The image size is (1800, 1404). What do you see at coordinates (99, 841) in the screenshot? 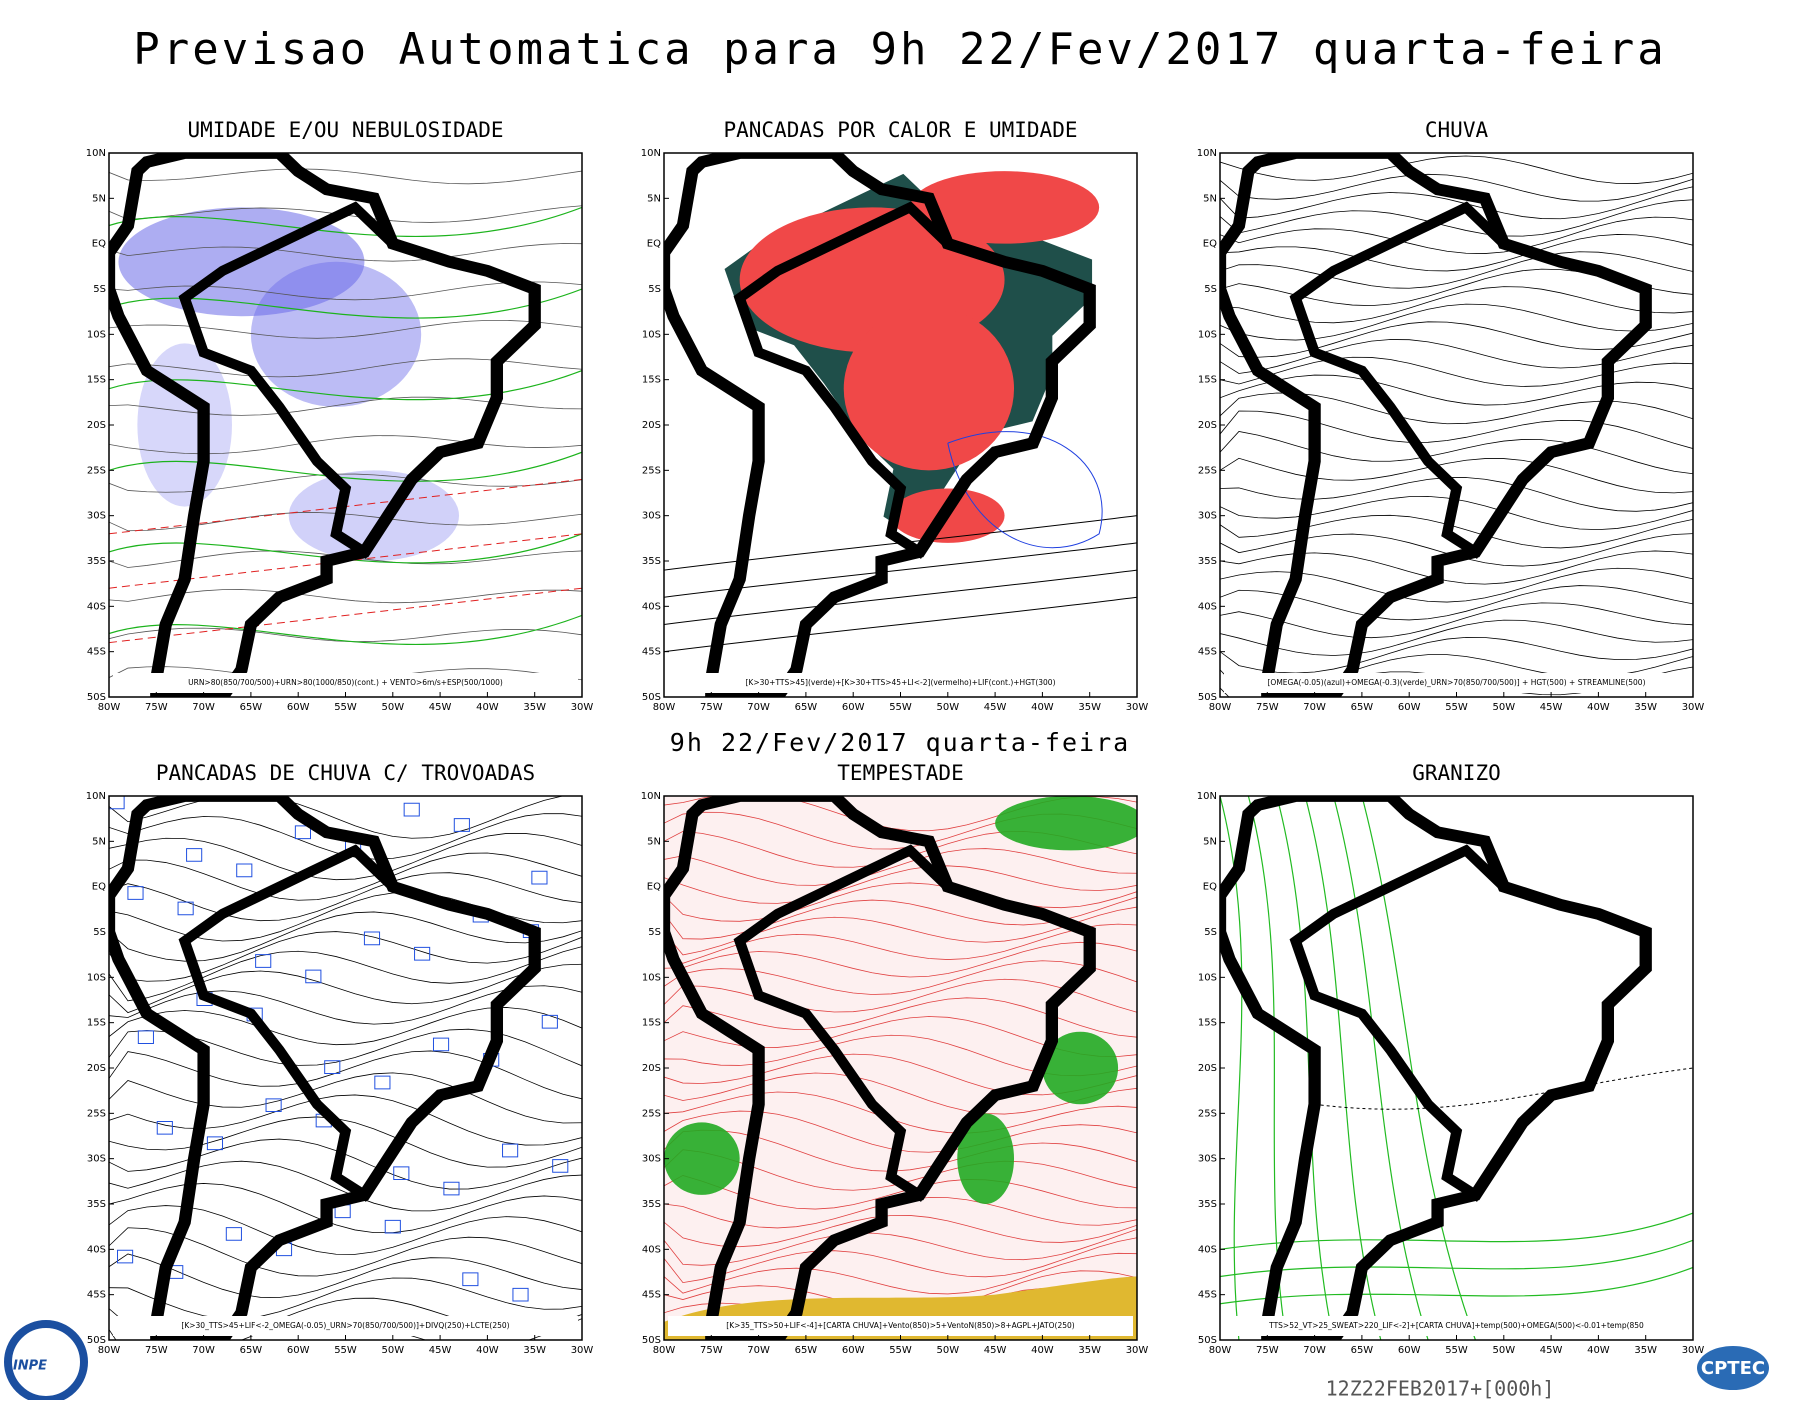
I see `lat-label: 5N` at bounding box center [99, 841].